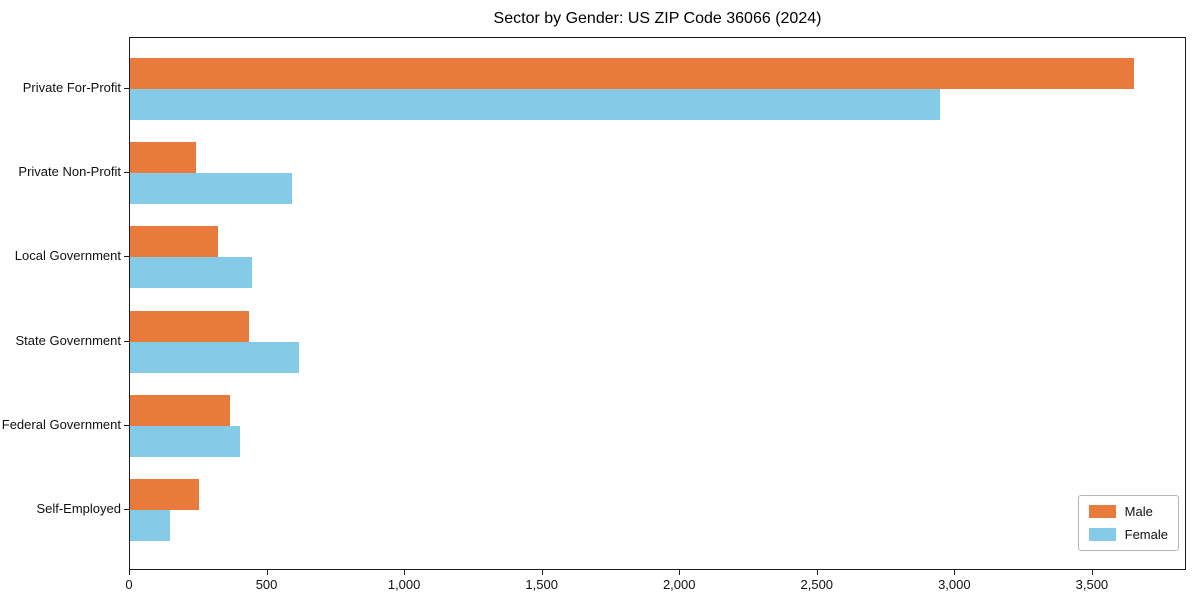  Describe the element at coordinates (69, 172) in the screenshot. I see `y-axis-label: Private Non-Profit` at that location.